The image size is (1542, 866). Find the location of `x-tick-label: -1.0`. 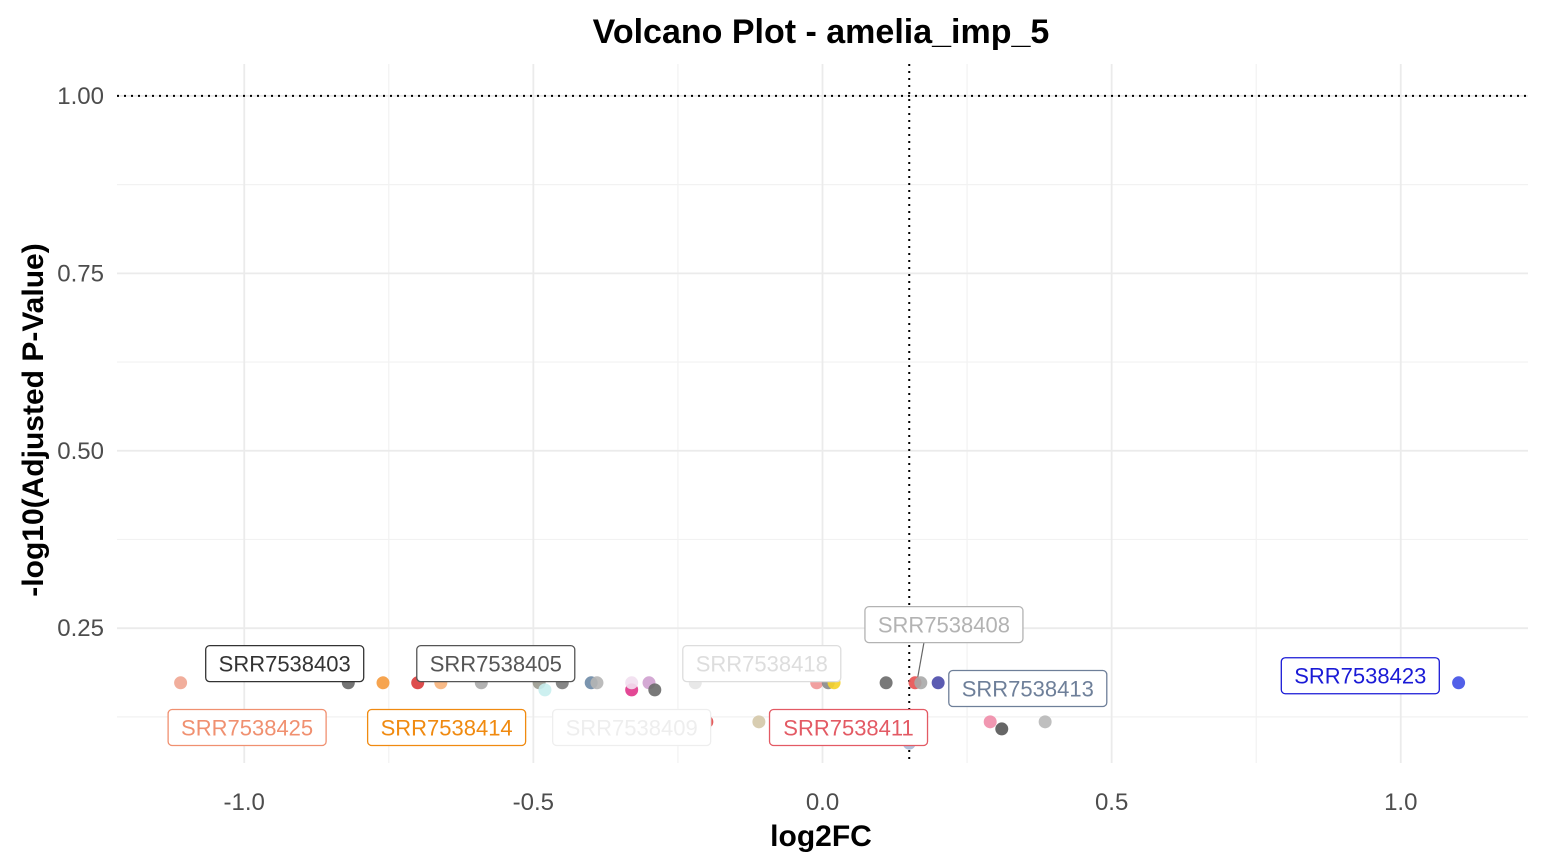

x-tick-label: -1.0 is located at coordinates (244, 802).